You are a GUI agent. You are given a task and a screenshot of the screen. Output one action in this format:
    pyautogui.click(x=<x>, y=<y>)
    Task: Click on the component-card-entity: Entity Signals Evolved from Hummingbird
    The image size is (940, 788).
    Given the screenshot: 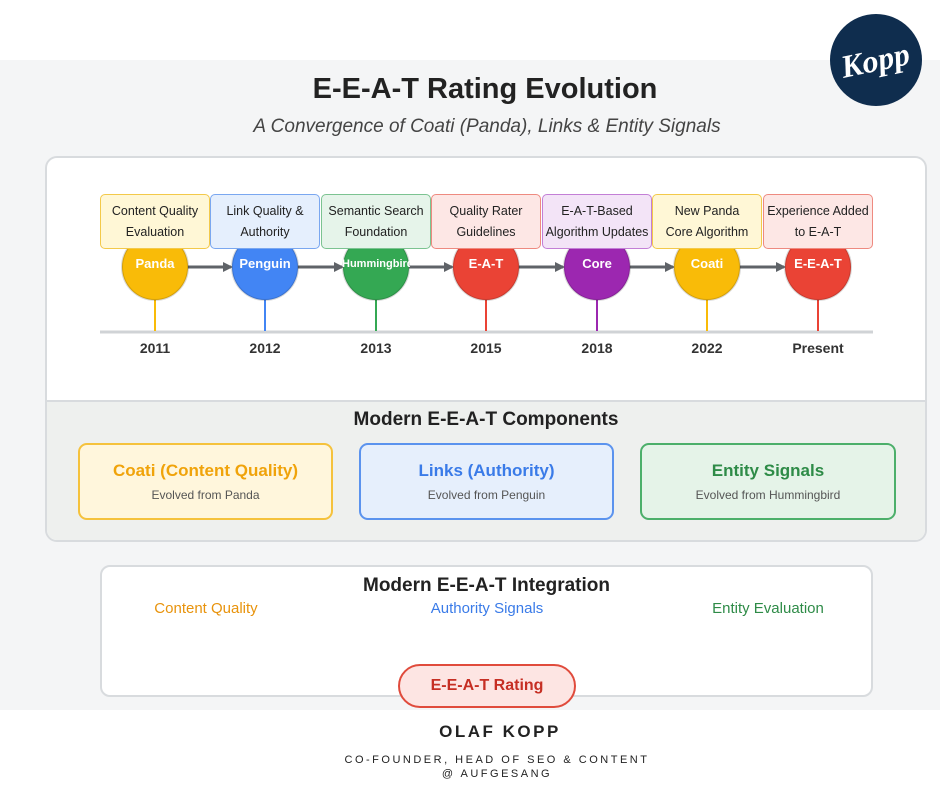 What is the action you would take?
    pyautogui.click(x=768, y=481)
    